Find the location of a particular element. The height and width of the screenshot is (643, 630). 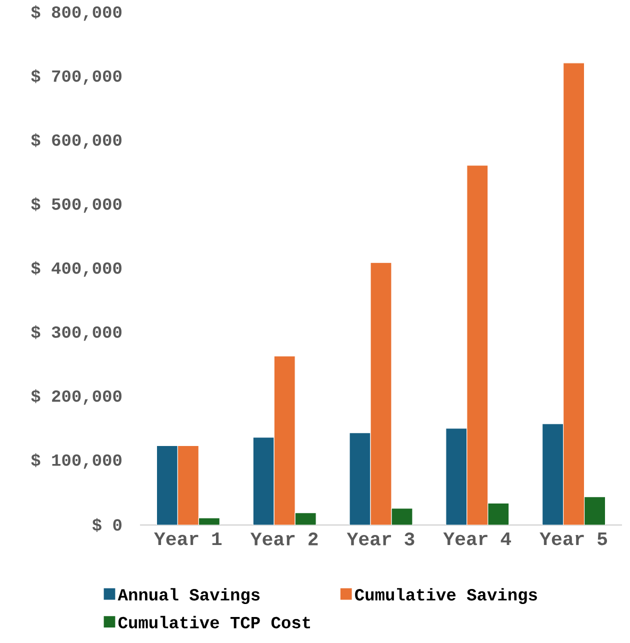

y-tick-label: $ 500,000 is located at coordinates (76, 205).